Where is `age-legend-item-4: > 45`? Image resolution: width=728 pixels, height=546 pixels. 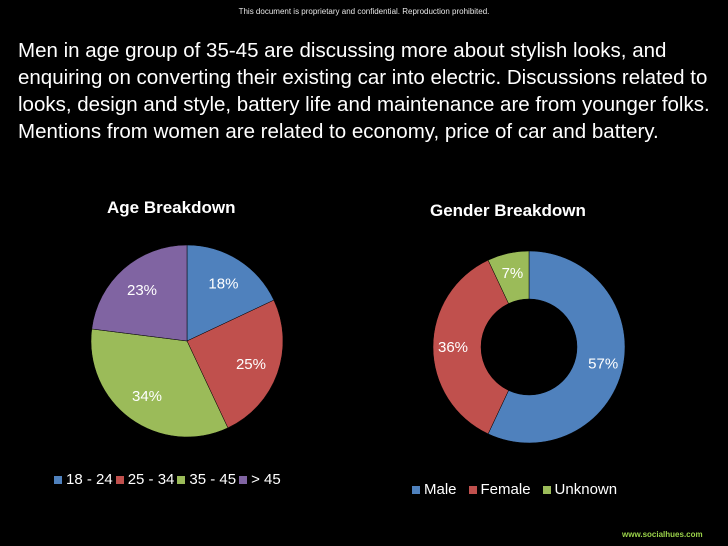
age-legend-item-4: > 45 is located at coordinates (260, 479).